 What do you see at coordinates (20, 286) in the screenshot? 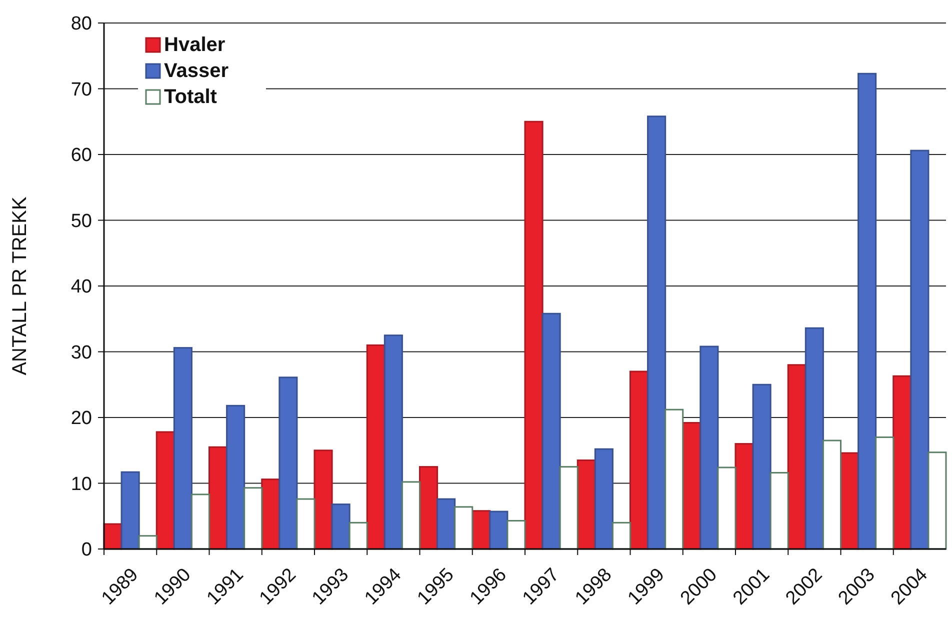
I see `y-axis-title: ANTALL PR TREKK` at bounding box center [20, 286].